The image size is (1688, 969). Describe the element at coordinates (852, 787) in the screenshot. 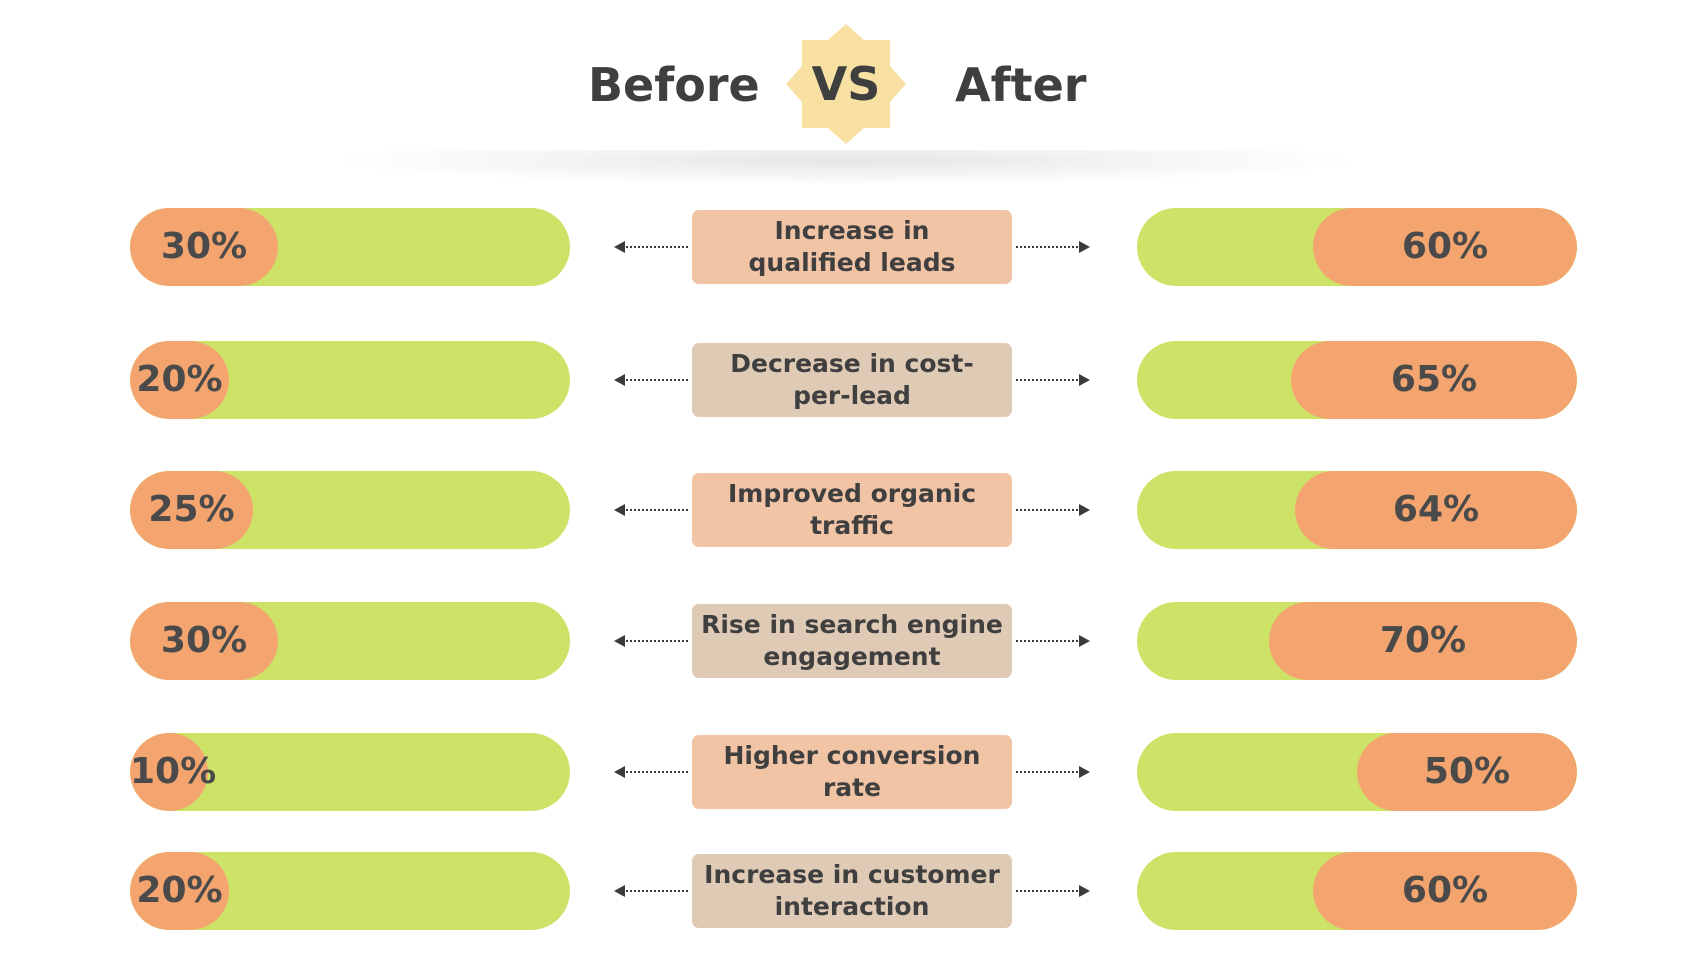

I see `metric-label-line: rate` at that location.